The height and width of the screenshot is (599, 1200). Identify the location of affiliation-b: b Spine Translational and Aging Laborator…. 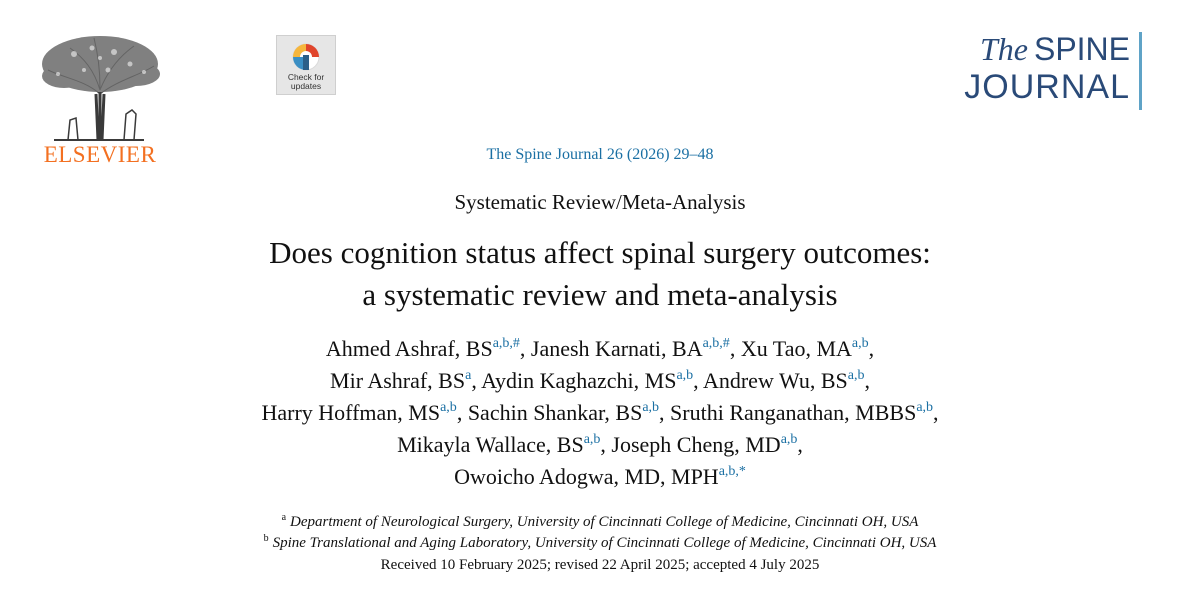
(600, 542).